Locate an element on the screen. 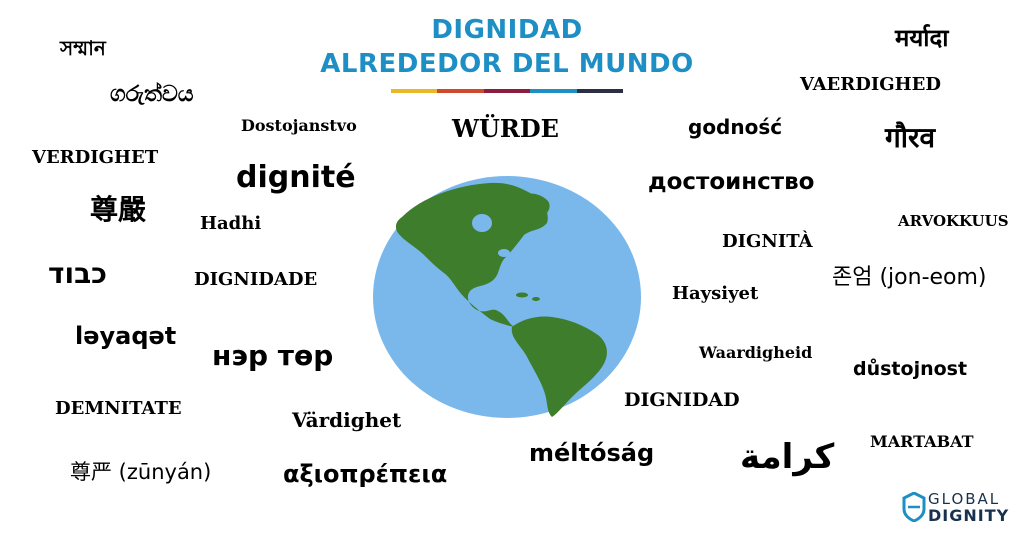 The width and height of the screenshot is (1024, 533). word-croatian: Dostojanstvo is located at coordinates (299, 125).